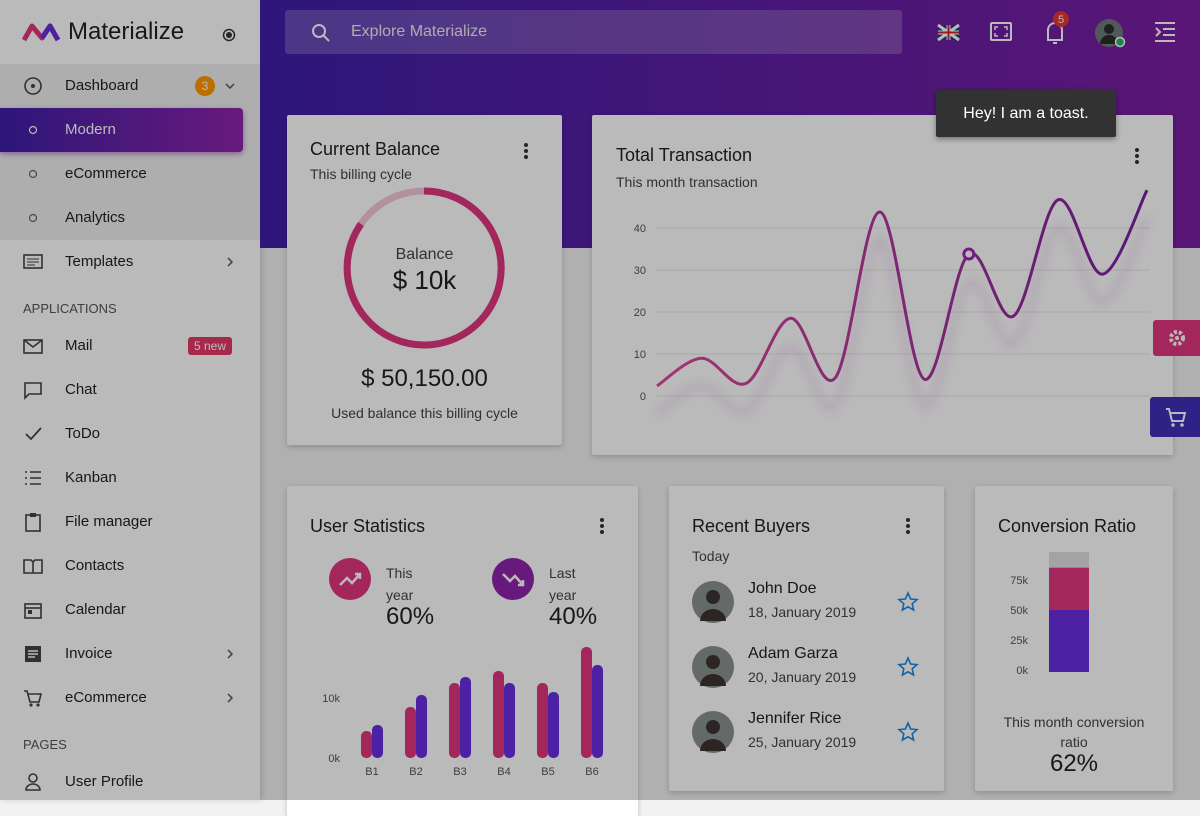  Describe the element at coordinates (1026, 113) in the screenshot. I see `toast: Hey! I am a toast.` at that location.